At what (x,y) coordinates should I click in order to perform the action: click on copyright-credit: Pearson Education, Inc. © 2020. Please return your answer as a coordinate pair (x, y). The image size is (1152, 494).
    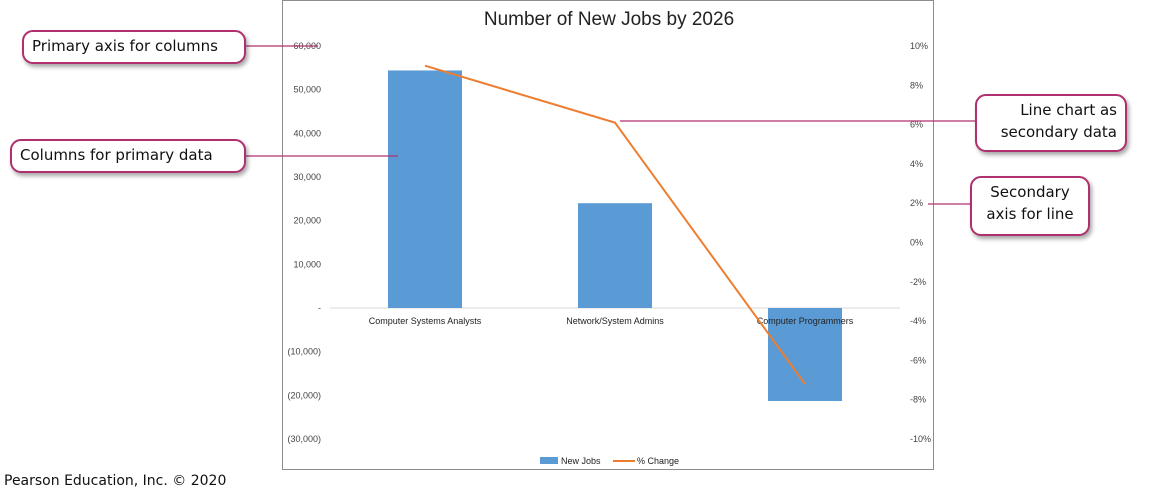
    Looking at the image, I should click on (115, 481).